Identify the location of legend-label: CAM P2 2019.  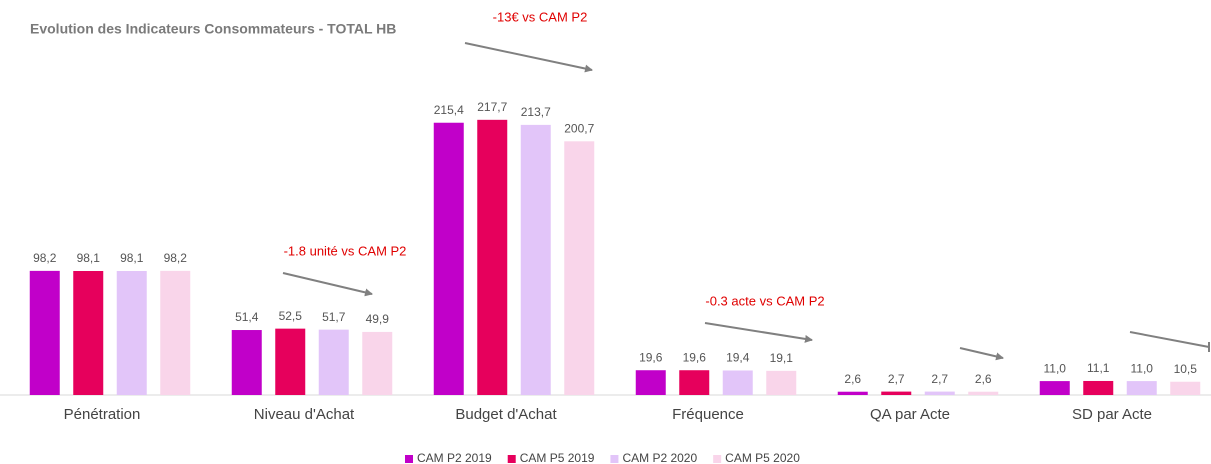
(454, 457).